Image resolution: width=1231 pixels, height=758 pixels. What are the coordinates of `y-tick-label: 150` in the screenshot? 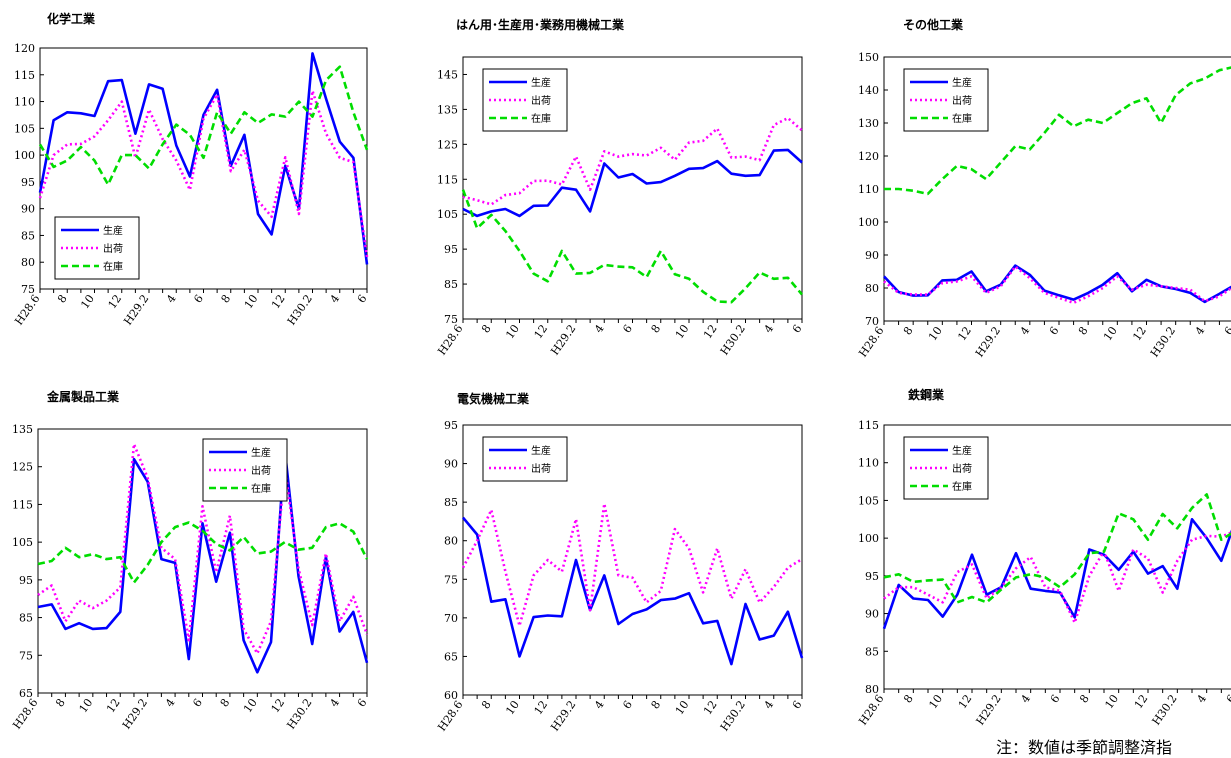 It's located at (868, 58).